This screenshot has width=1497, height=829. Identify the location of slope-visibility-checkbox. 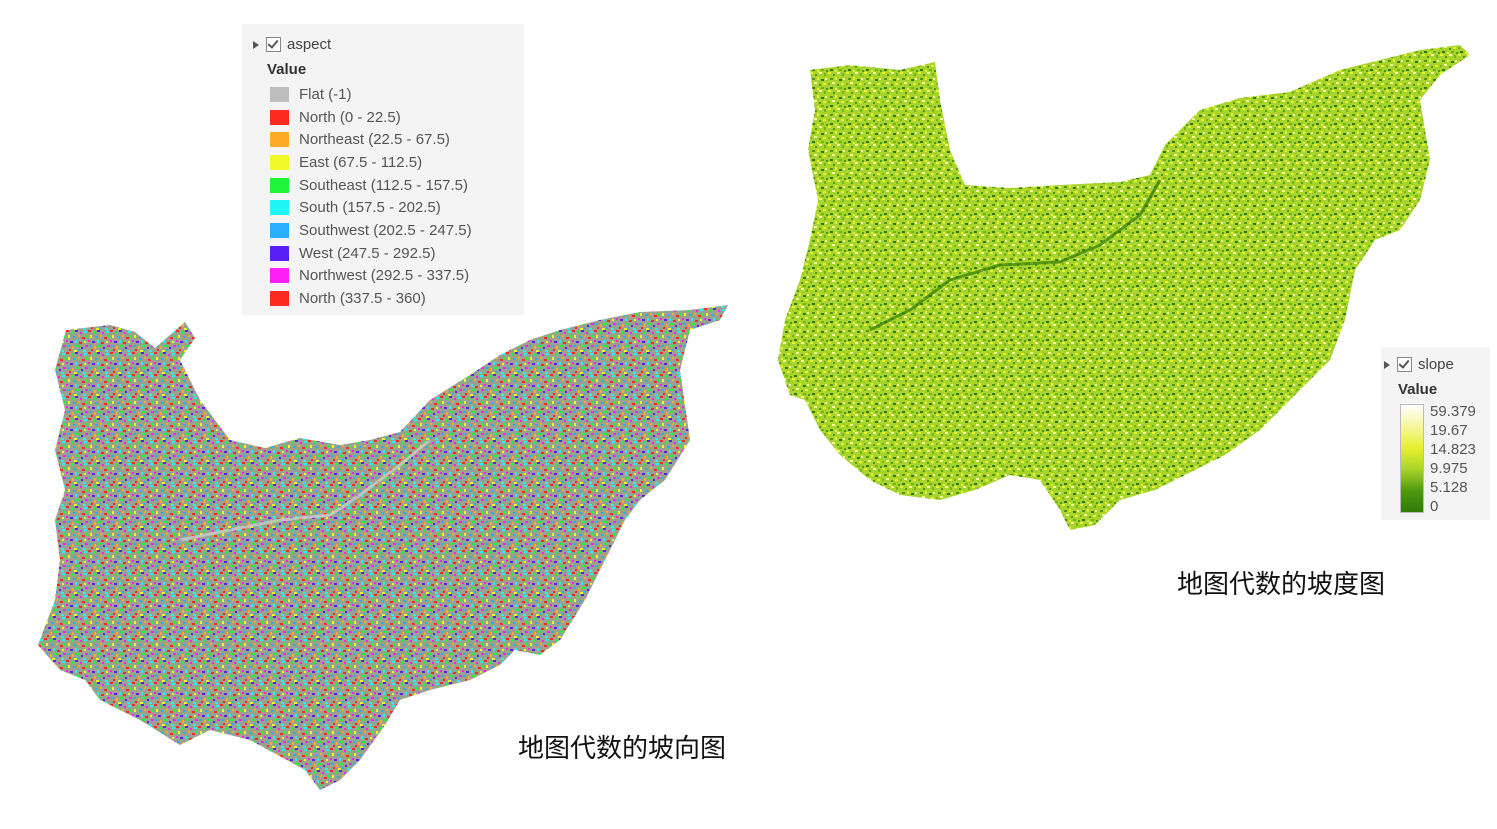
(1404, 364).